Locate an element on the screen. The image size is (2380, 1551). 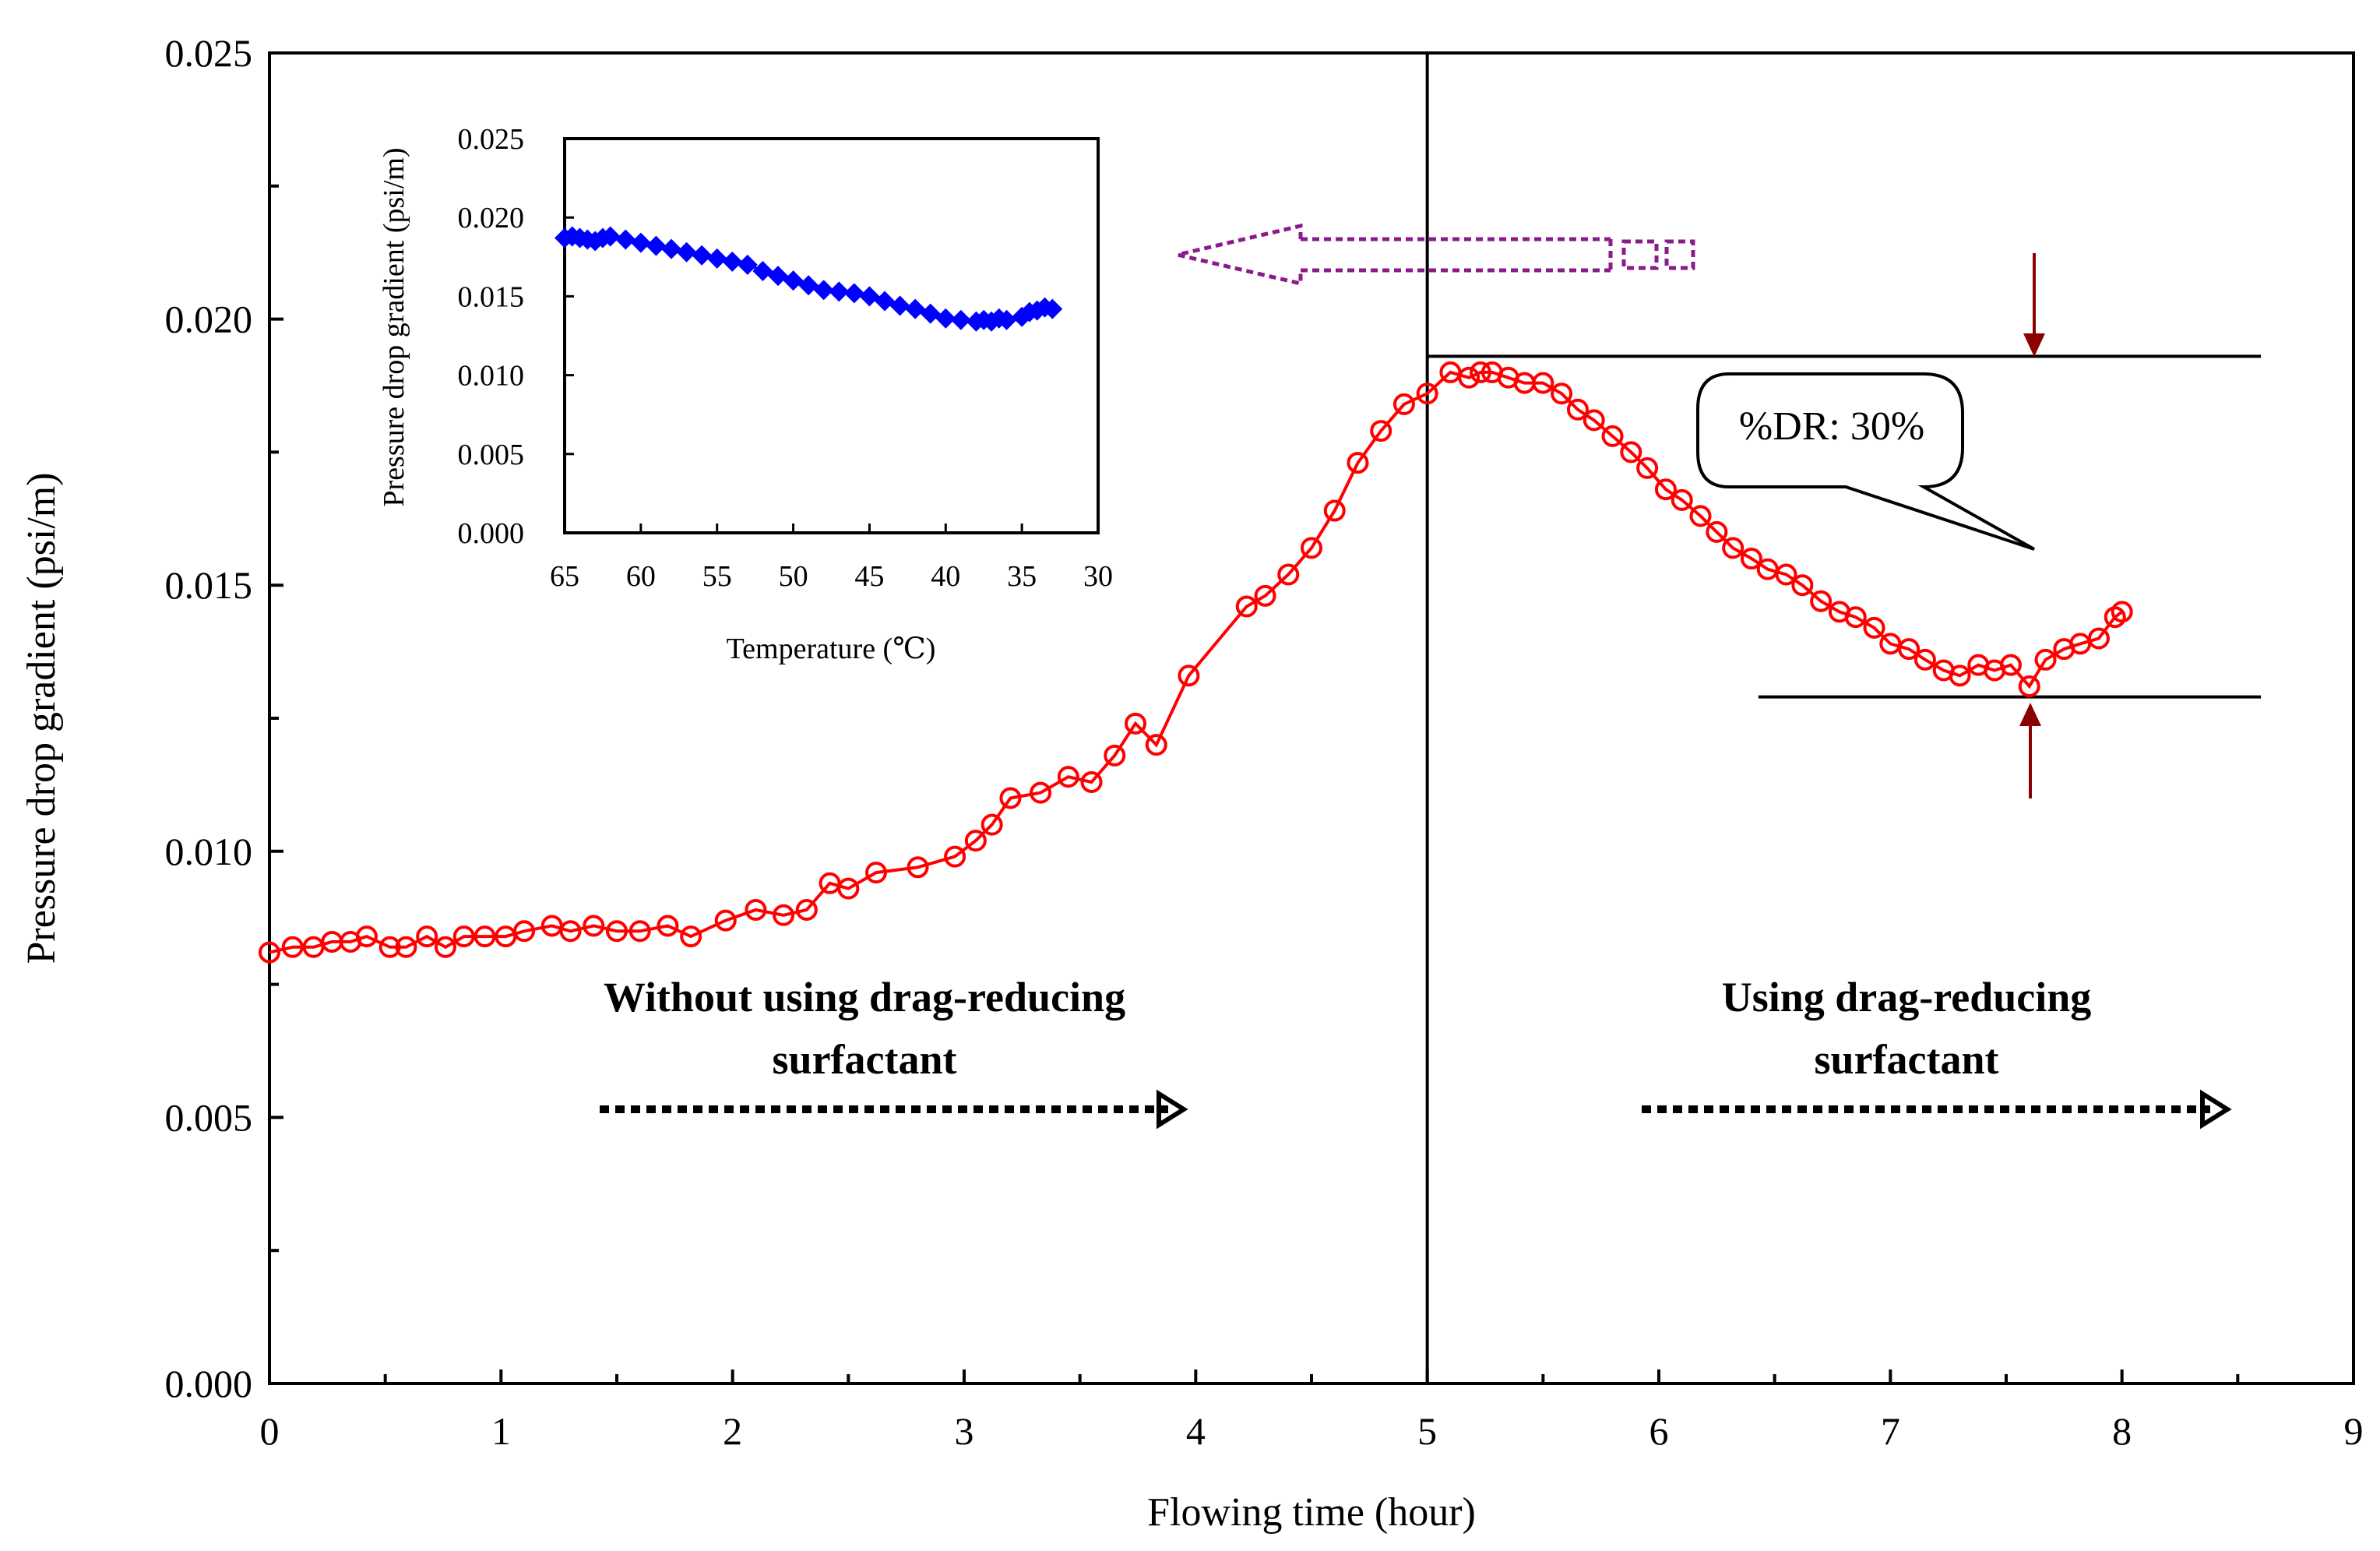
main-x-tick-label: 4 is located at coordinates (1196, 1431).